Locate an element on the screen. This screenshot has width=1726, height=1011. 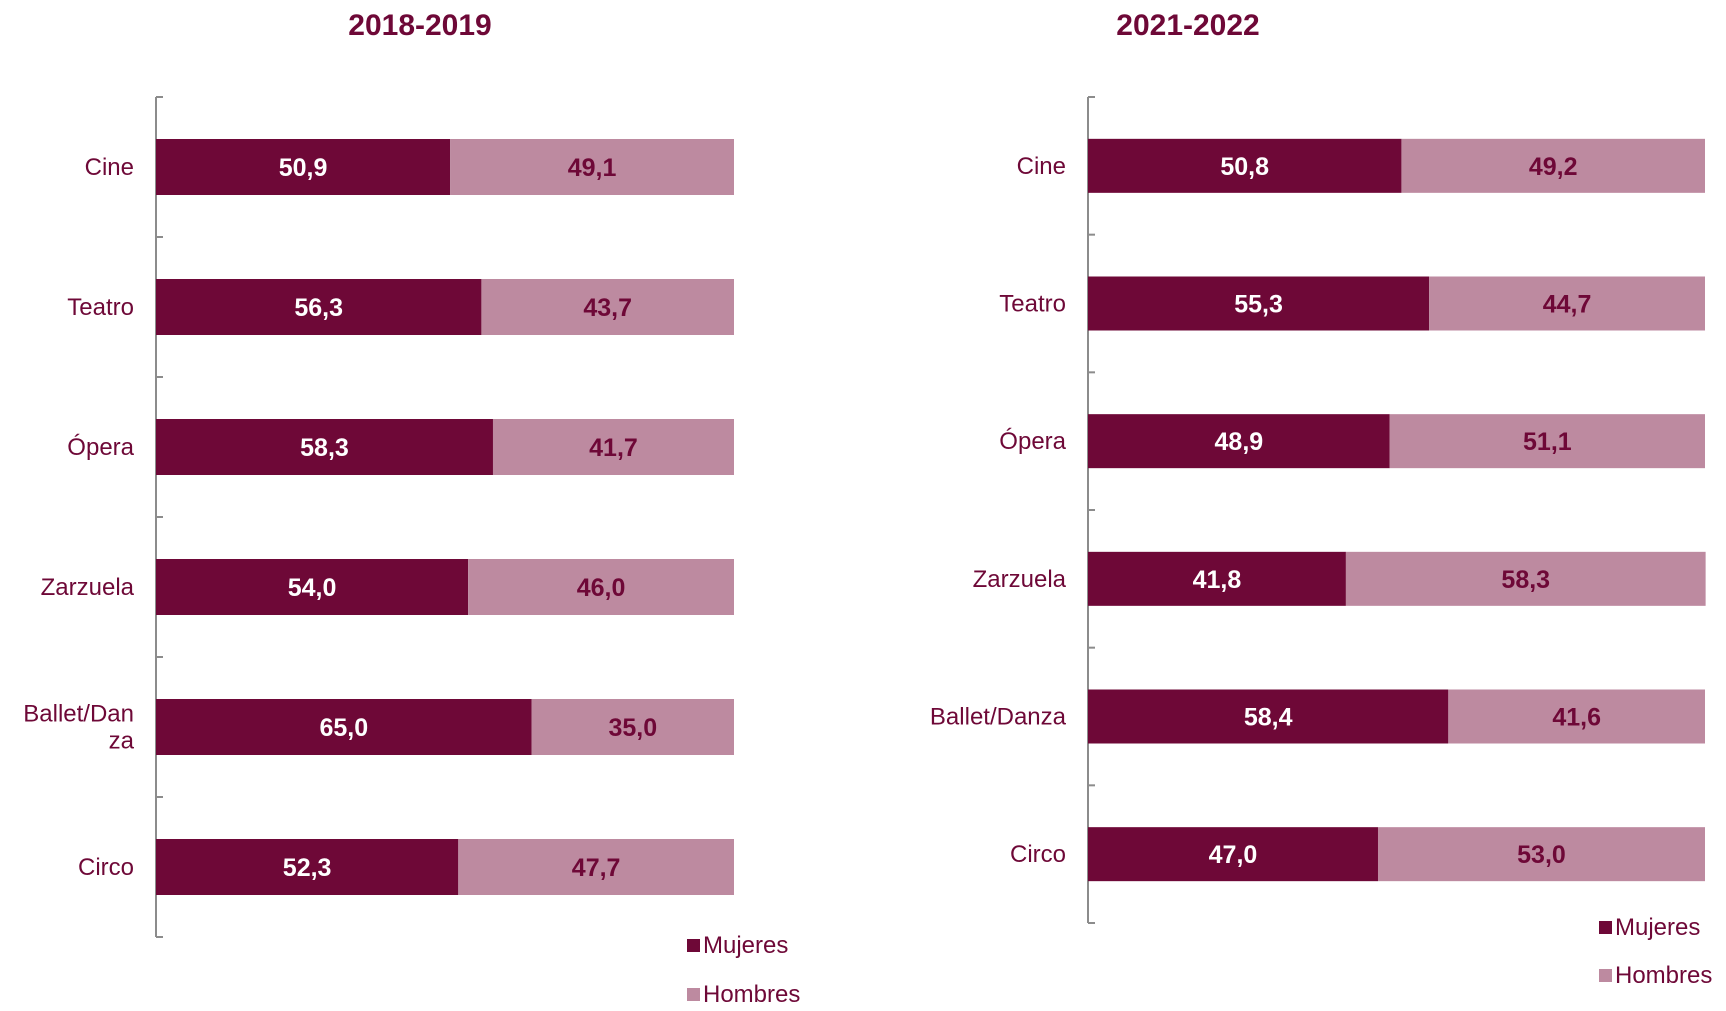
data-label-hombres: 47,7 is located at coordinates (596, 868).